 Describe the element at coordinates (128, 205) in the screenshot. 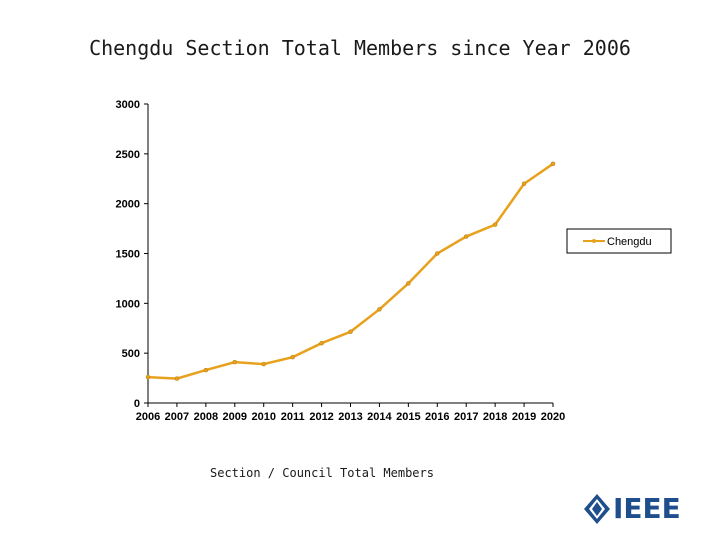

I see `y-tick-label: 2000` at that location.